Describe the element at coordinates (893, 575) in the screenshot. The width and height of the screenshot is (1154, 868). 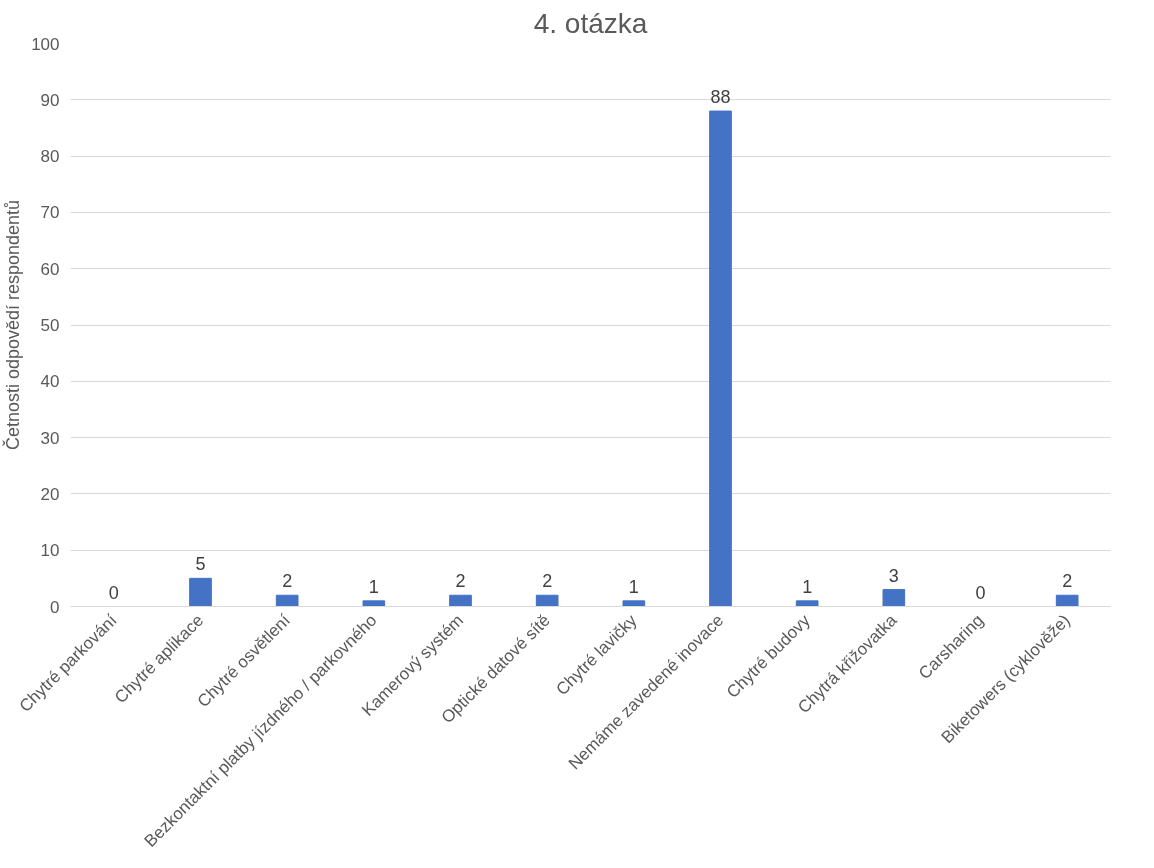
I see `data-label: 3` at that location.